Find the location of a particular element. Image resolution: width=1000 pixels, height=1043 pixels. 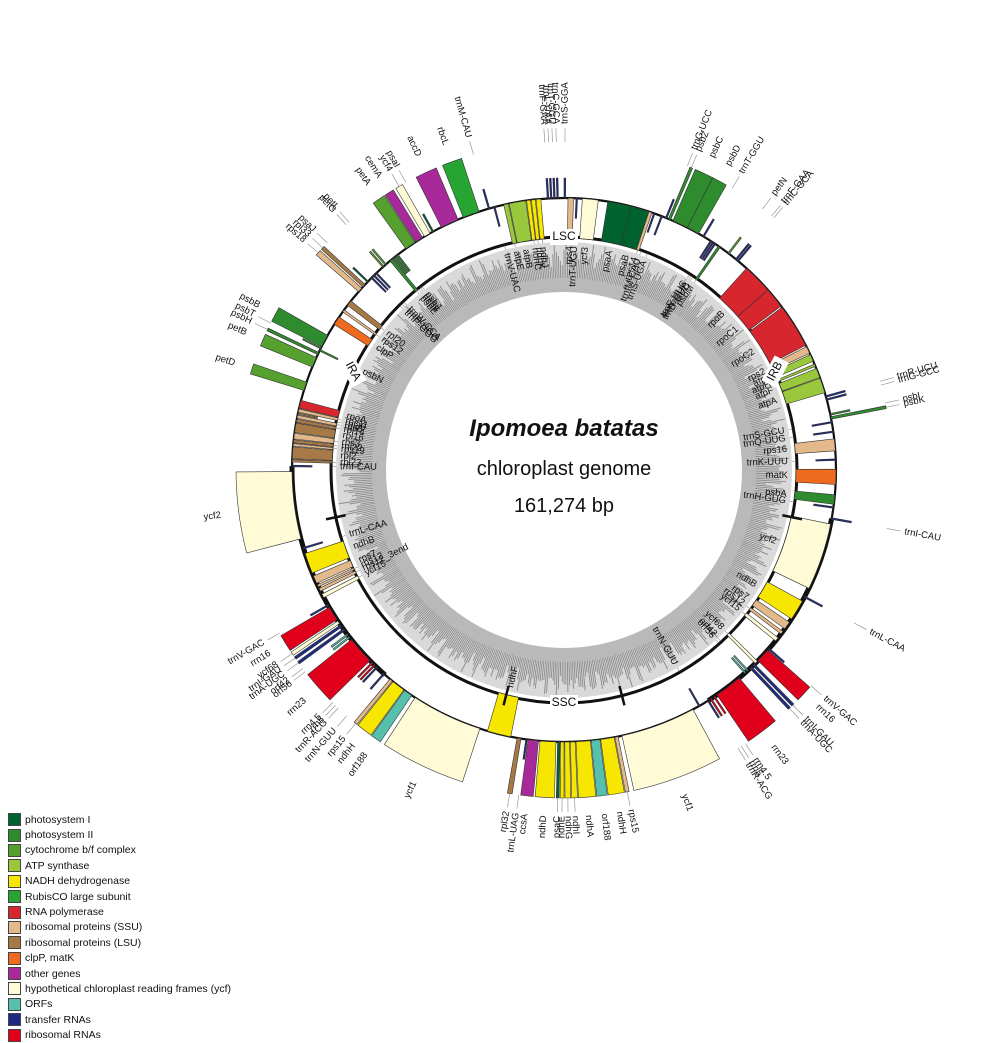

legend-item: ATP synthase is located at coordinates (158, 865).